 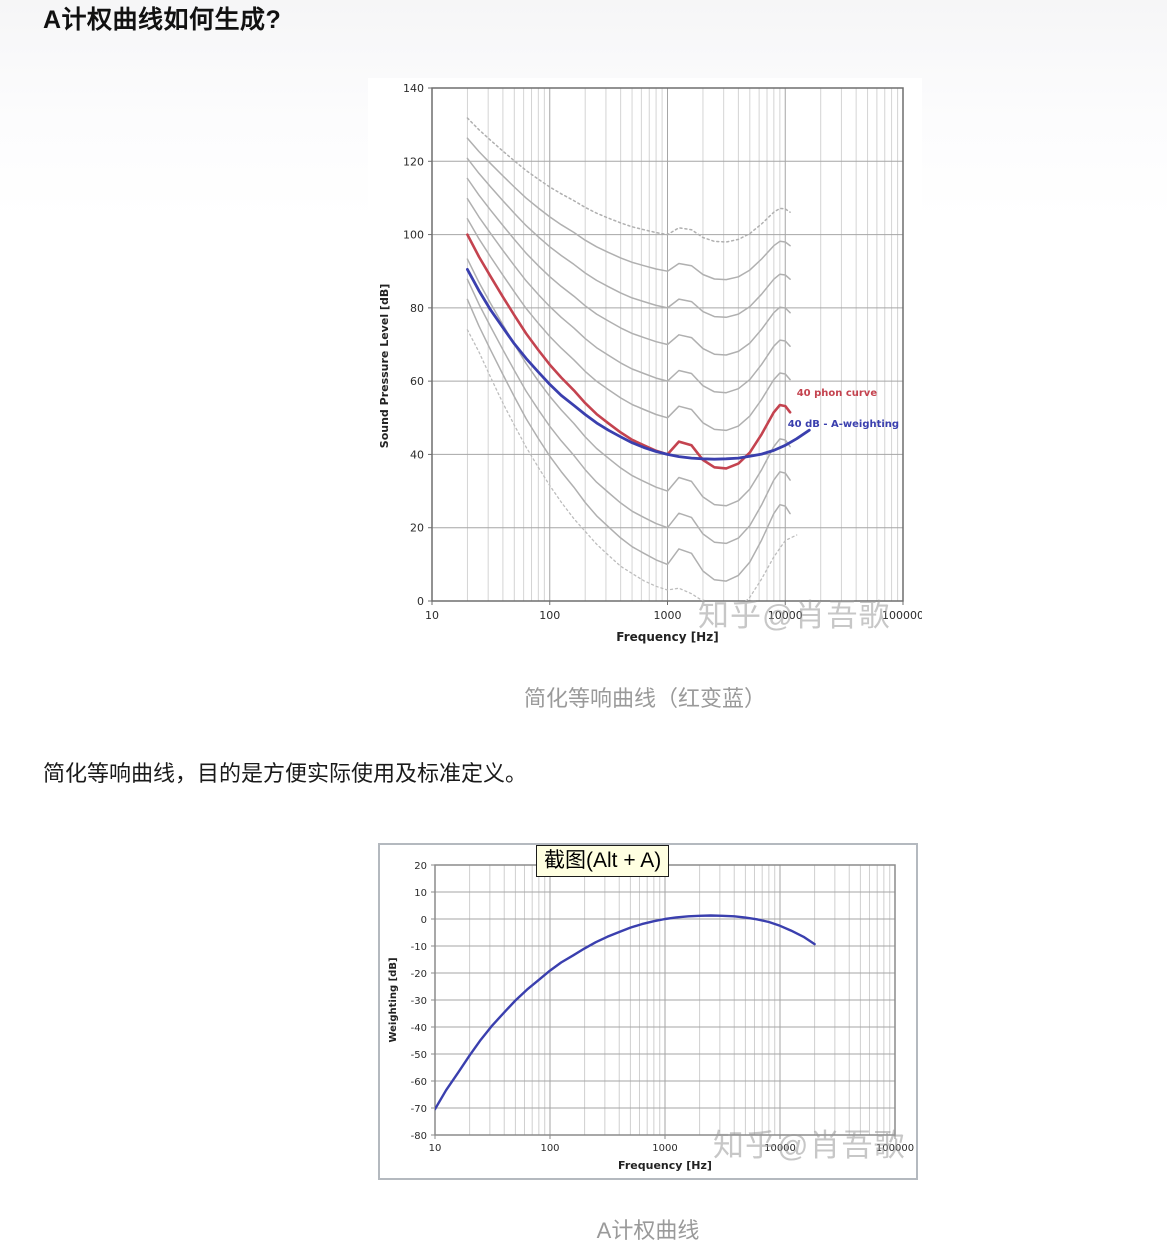 I want to click on svg-text: -30, so click(x=419, y=1001).